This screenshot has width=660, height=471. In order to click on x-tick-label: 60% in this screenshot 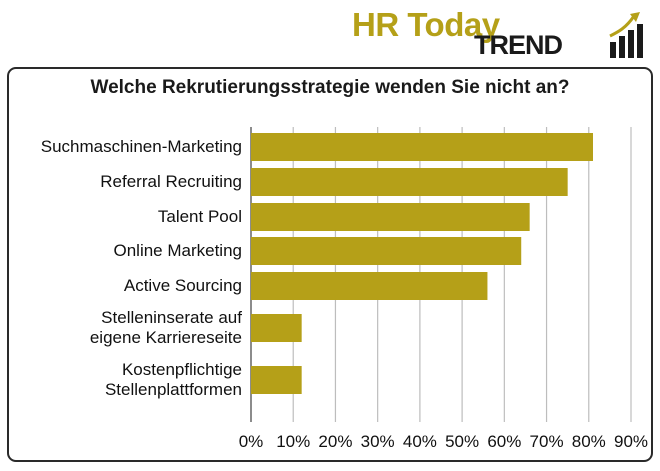, I will do `click(504, 441)`.